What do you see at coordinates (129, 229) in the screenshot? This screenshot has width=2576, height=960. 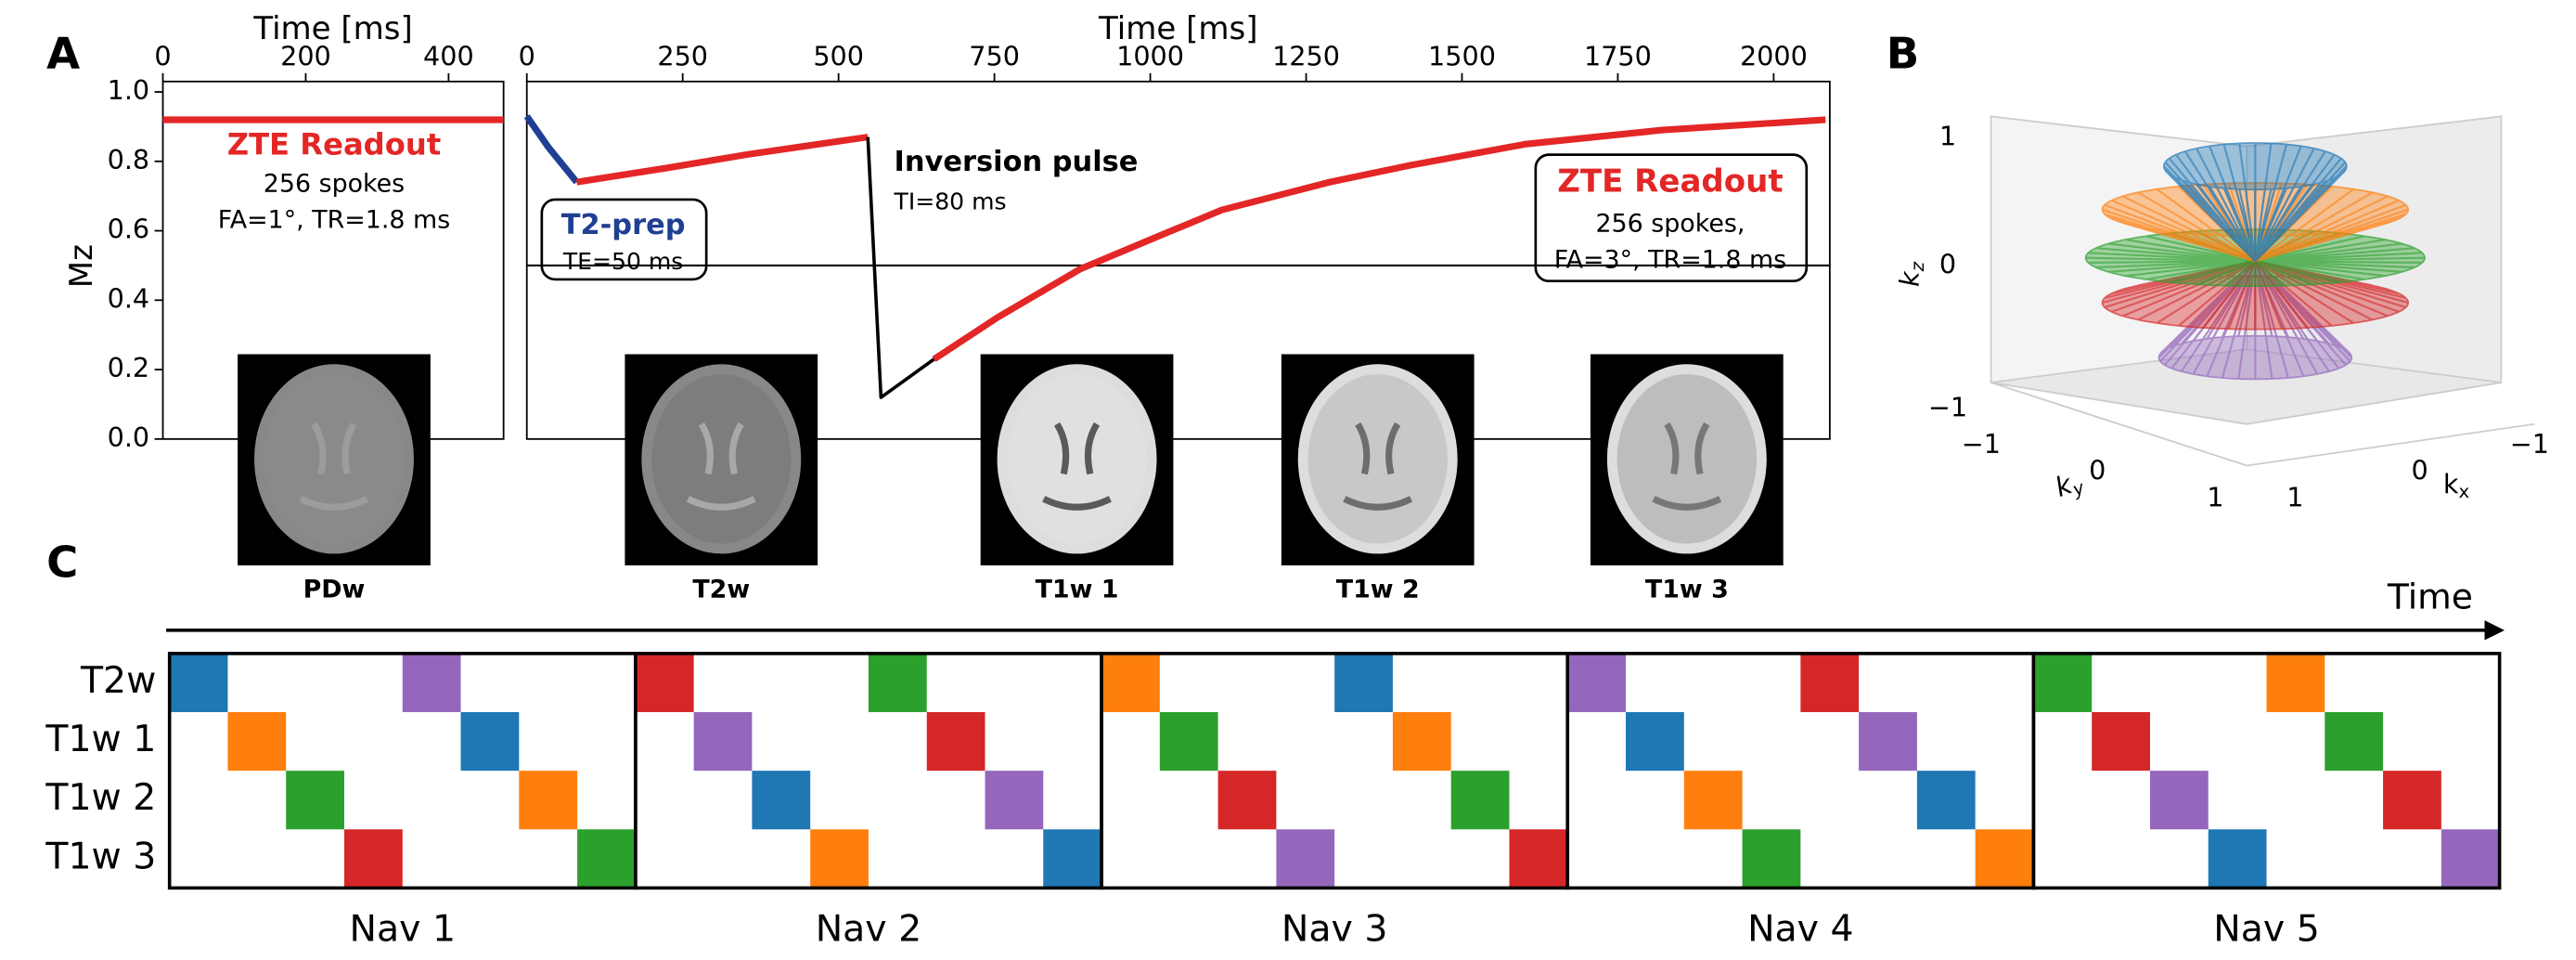 I see `y-tick-label: 0.6` at bounding box center [129, 229].